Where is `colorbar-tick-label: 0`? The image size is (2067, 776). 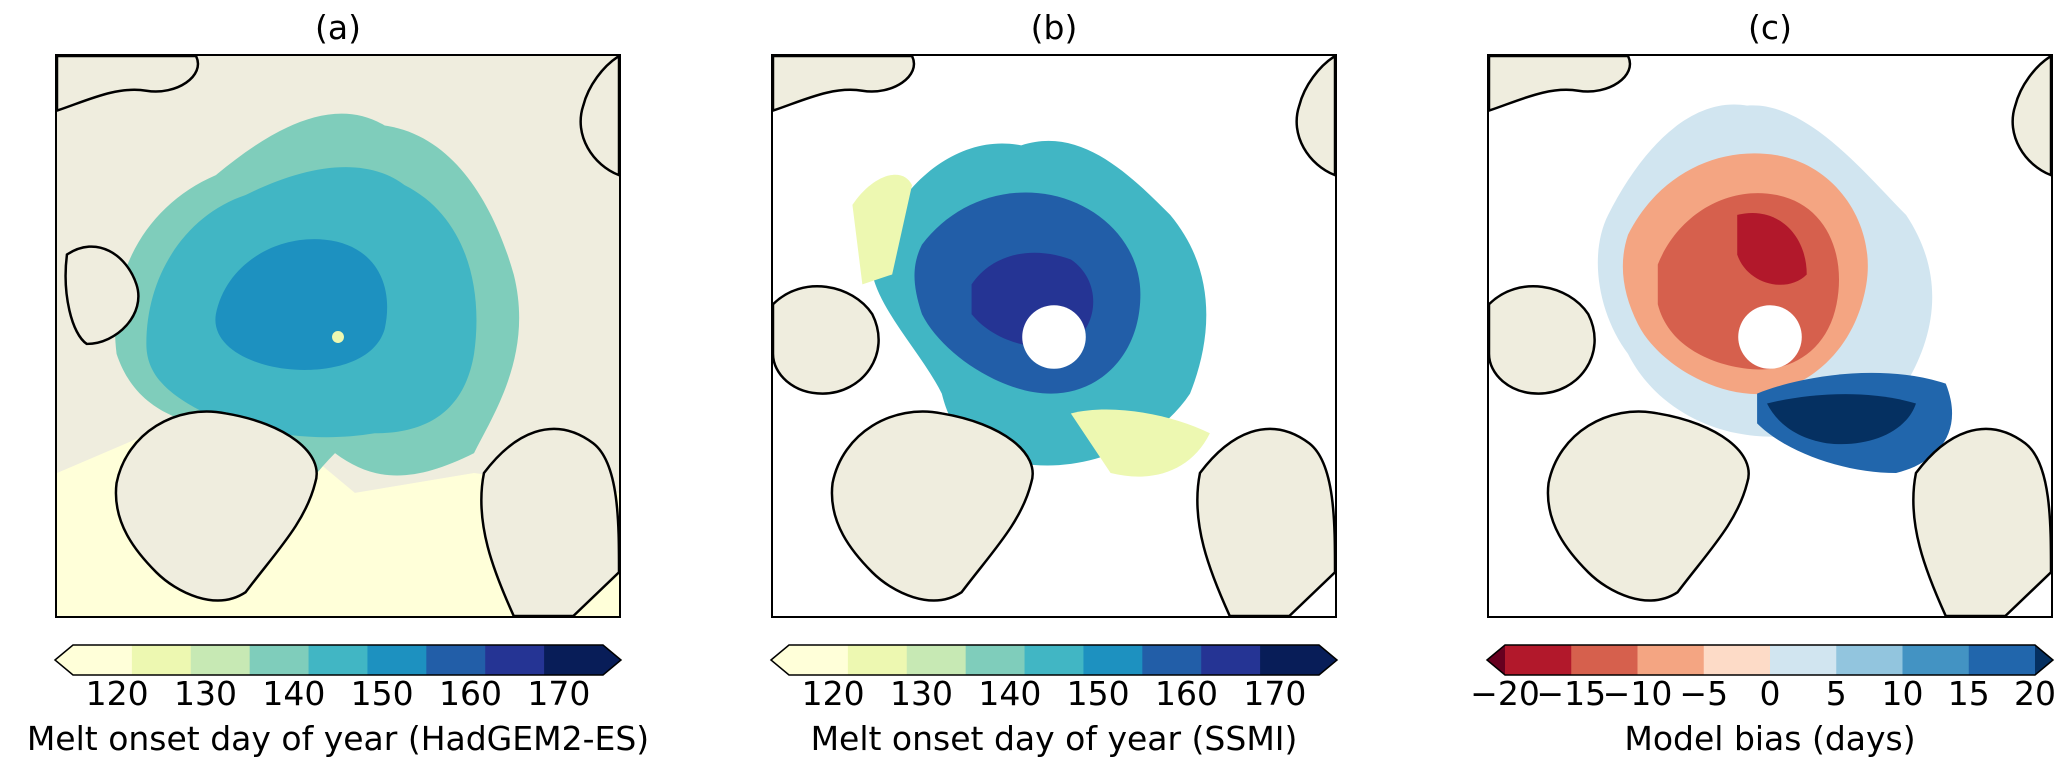 colorbar-tick-label: 0 is located at coordinates (1770, 693).